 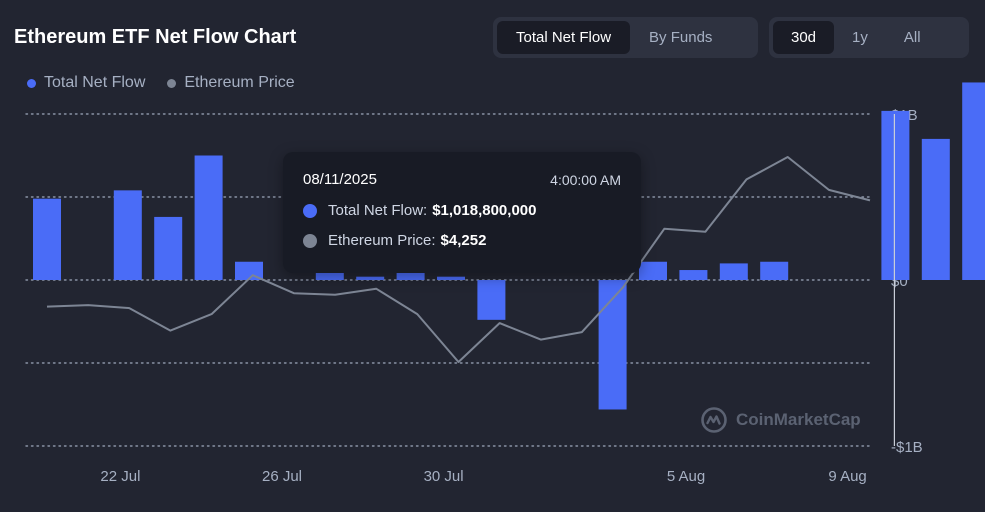 What do you see at coordinates (484, 210) in the screenshot?
I see `tooltip-net-flow-value: $1,018,800,000` at bounding box center [484, 210].